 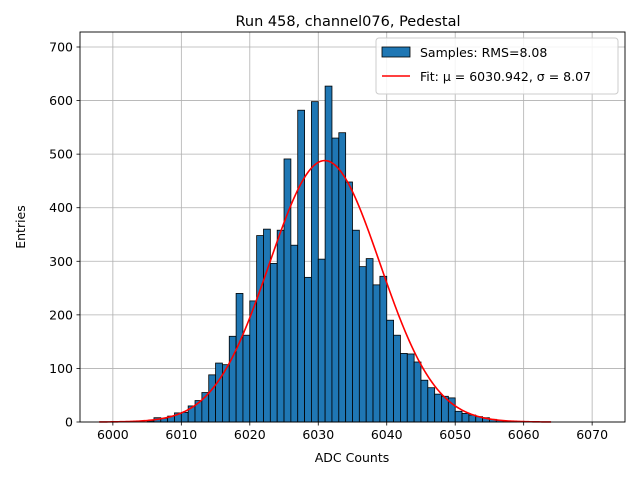 I want to click on y-tick-label: 0, so click(x=69, y=422).